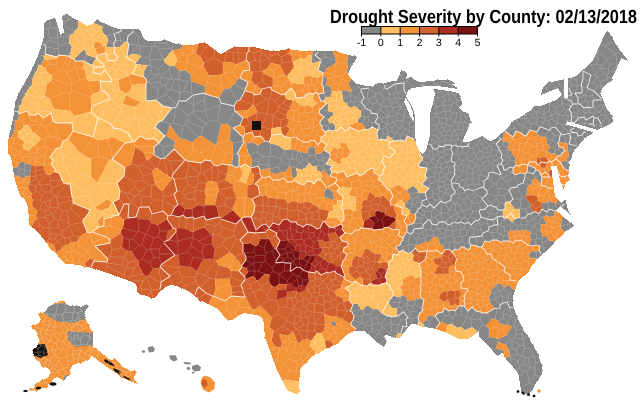  What do you see at coordinates (478, 43) in the screenshot?
I see `svg-text: 5` at bounding box center [478, 43].